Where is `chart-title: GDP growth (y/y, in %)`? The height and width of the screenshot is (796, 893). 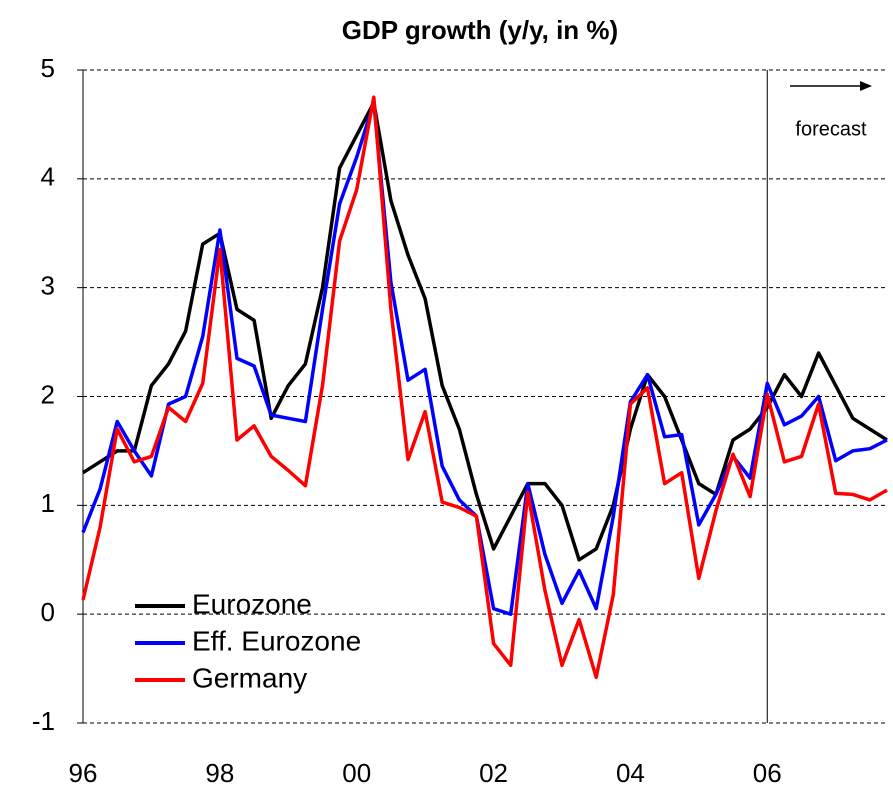 chart-title: GDP growth (y/y, in %) is located at coordinates (480, 30).